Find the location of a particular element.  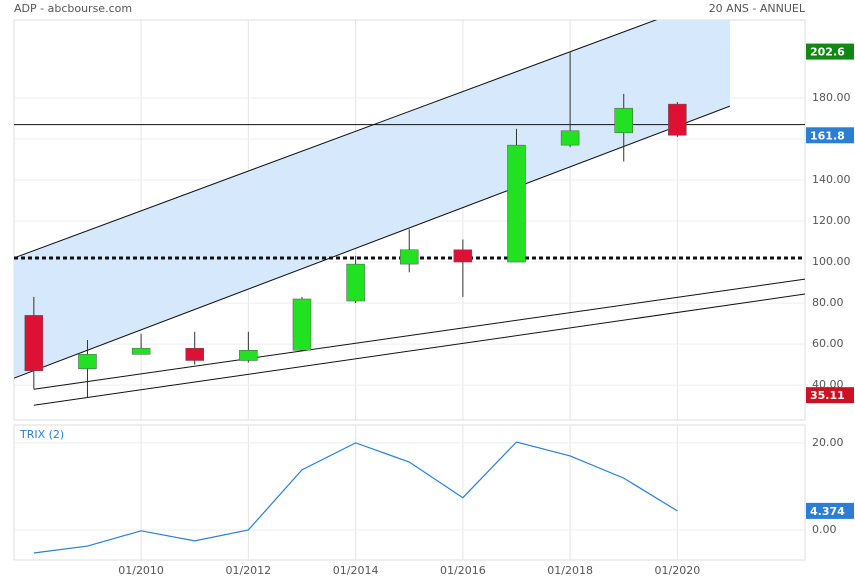

x-tick-label: 01/2014 is located at coordinates (356, 570).